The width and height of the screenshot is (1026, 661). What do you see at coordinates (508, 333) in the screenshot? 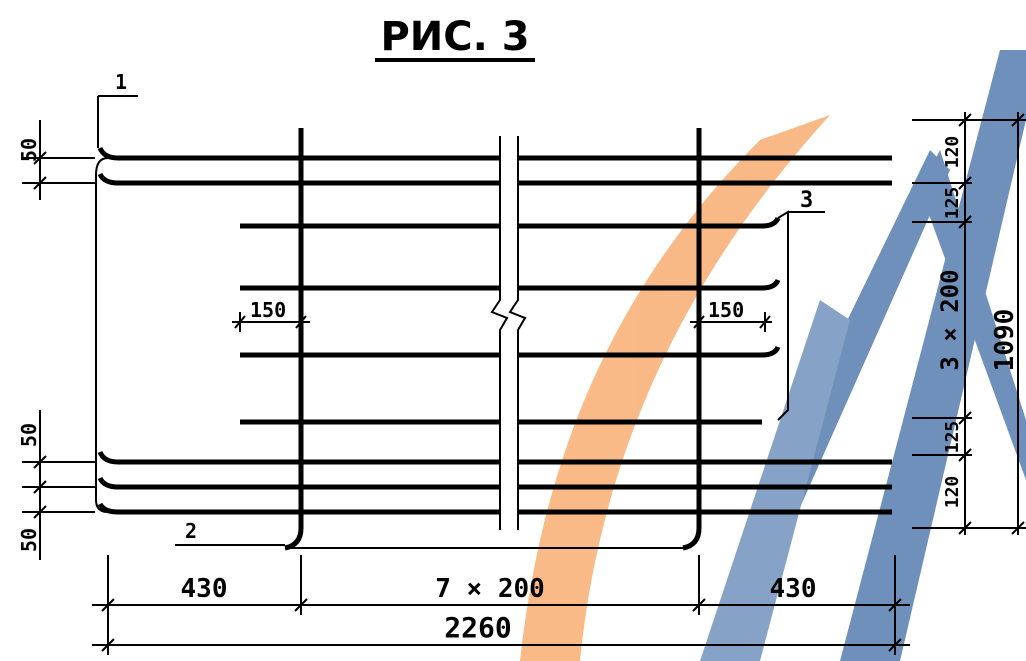
I see `break-line` at bounding box center [508, 333].